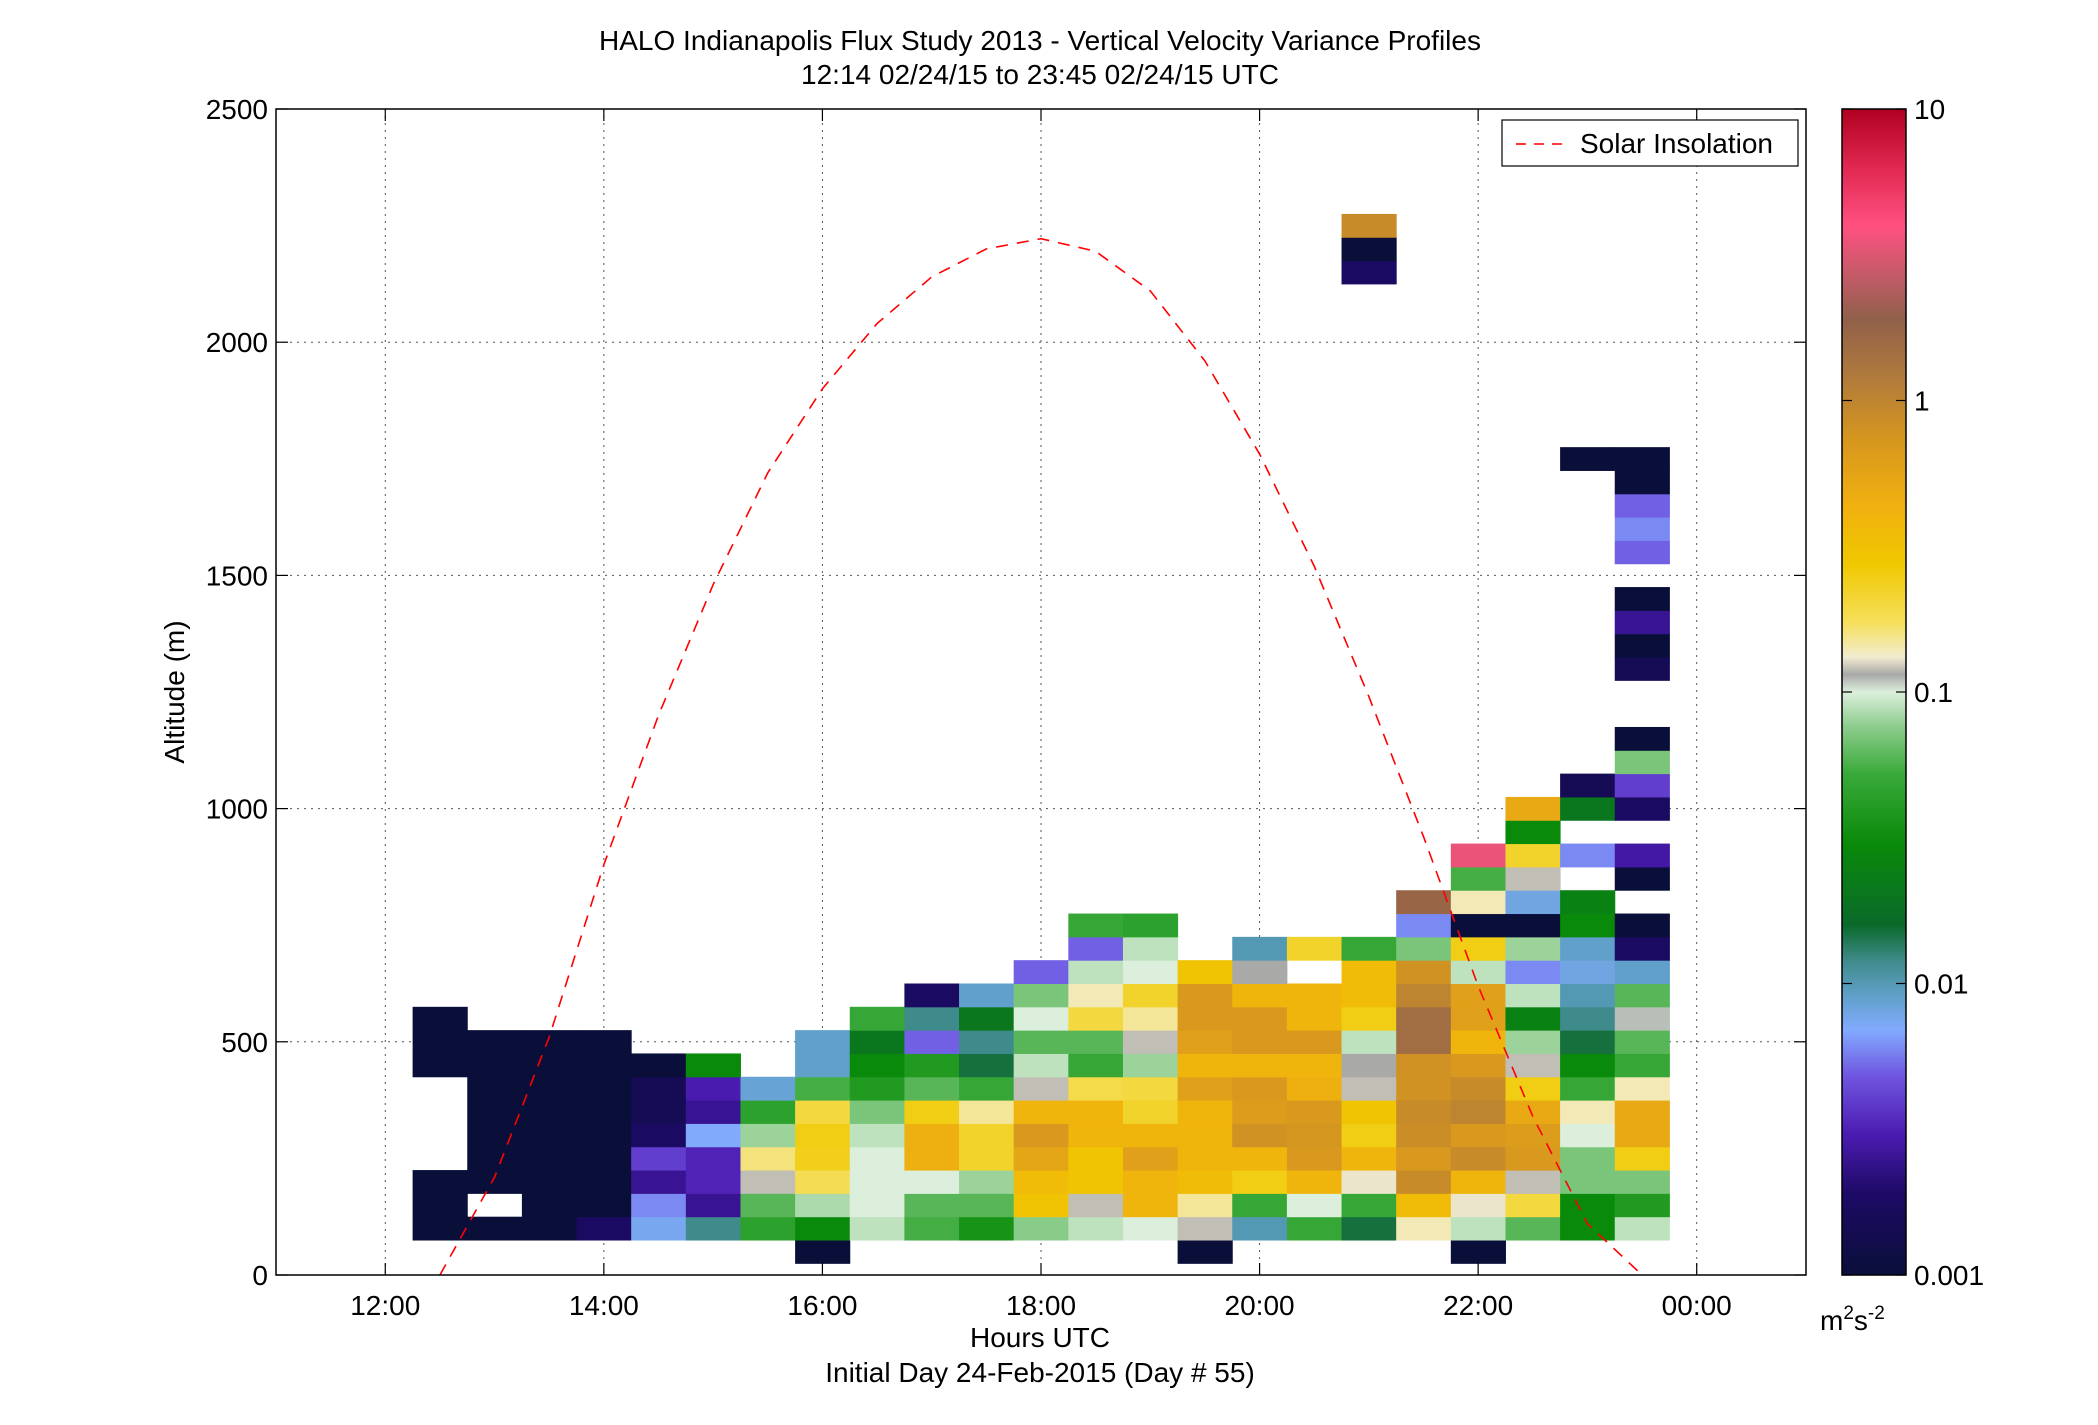 The height and width of the screenshot is (1425, 2098). Describe the element at coordinates (1478, 1305) in the screenshot. I see `x-tick-label: 22:00` at that location.